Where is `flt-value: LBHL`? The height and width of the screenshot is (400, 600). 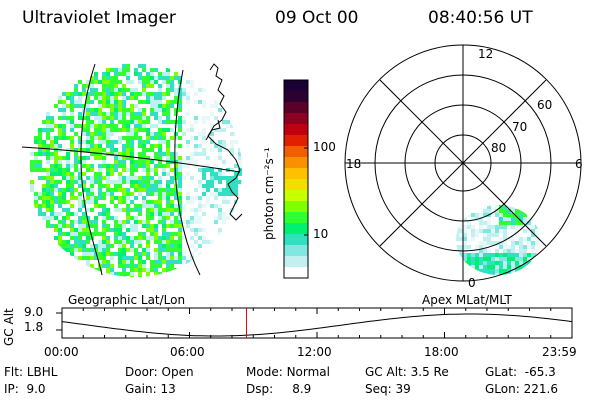 flt-value: LBHL is located at coordinates (42, 372).